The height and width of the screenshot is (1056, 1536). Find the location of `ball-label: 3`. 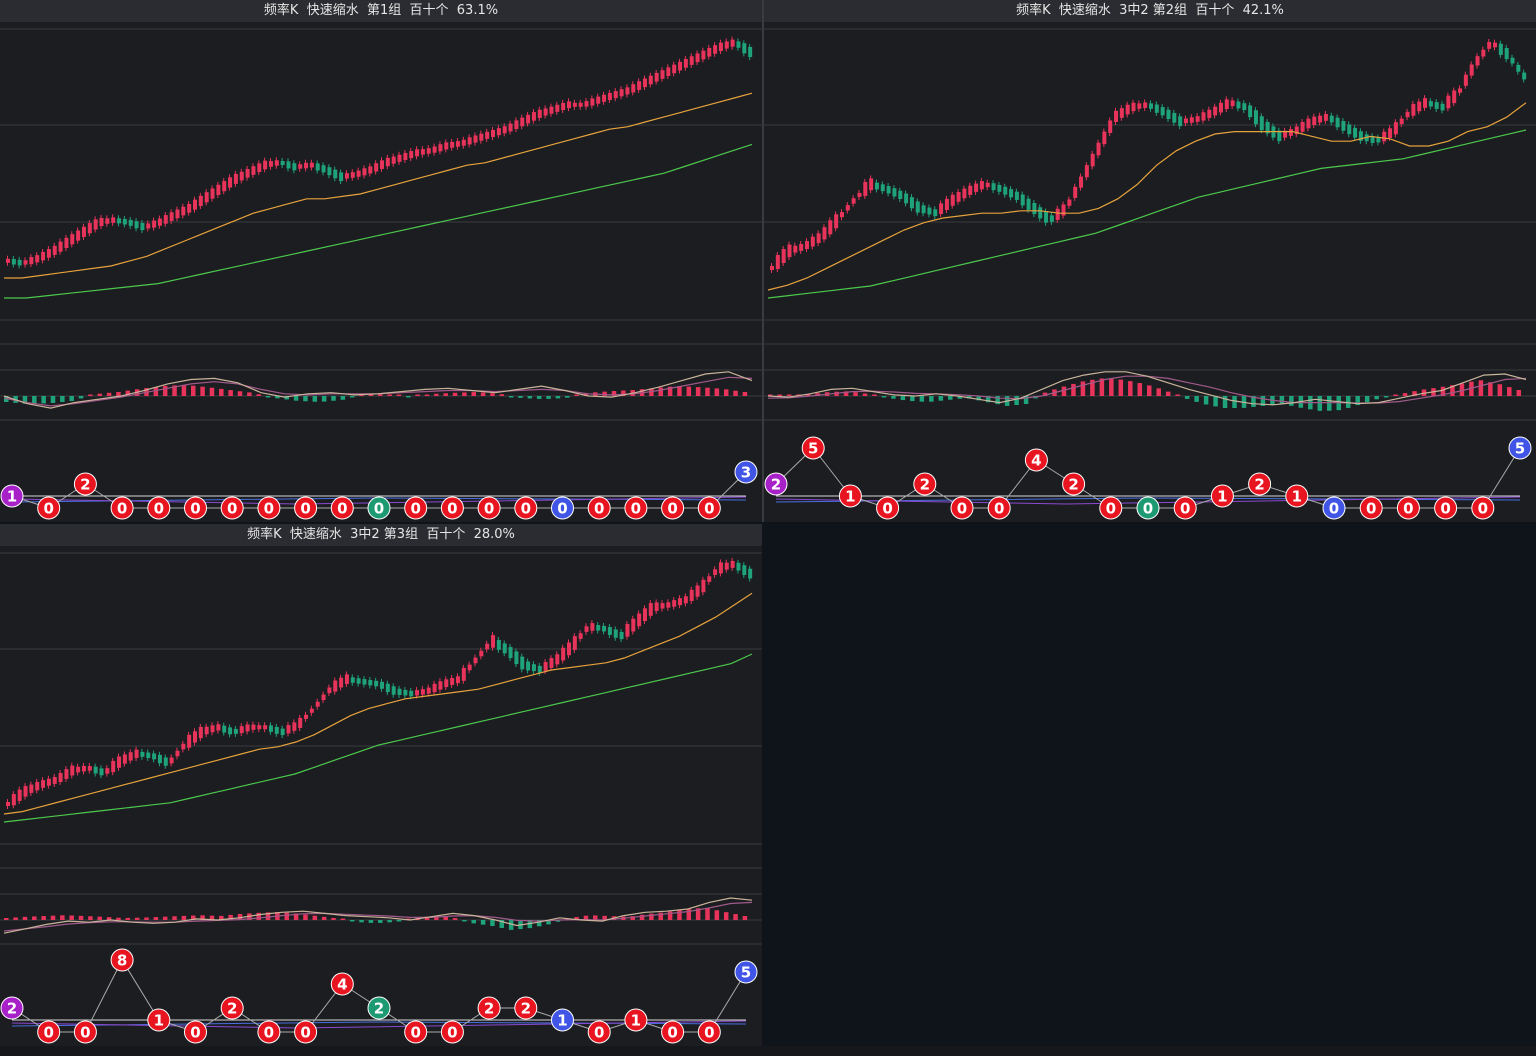

ball-label: 3 is located at coordinates (746, 473).